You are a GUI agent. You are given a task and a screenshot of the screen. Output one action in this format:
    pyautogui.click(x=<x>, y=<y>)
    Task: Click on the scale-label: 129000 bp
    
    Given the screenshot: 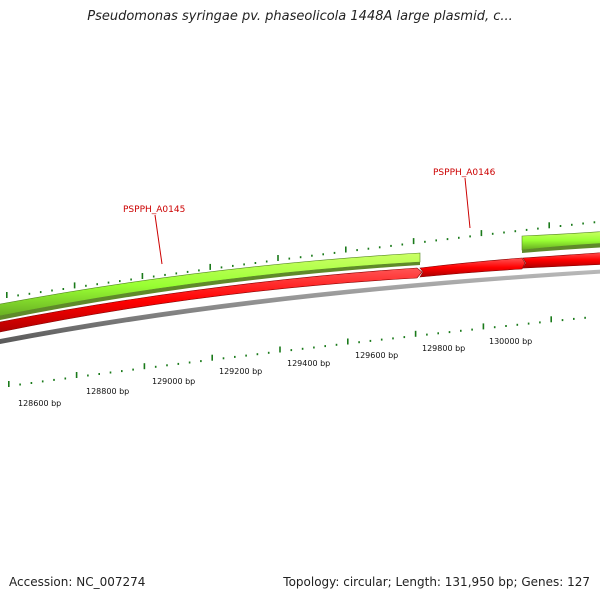 What is the action you would take?
    pyautogui.click(x=173, y=381)
    